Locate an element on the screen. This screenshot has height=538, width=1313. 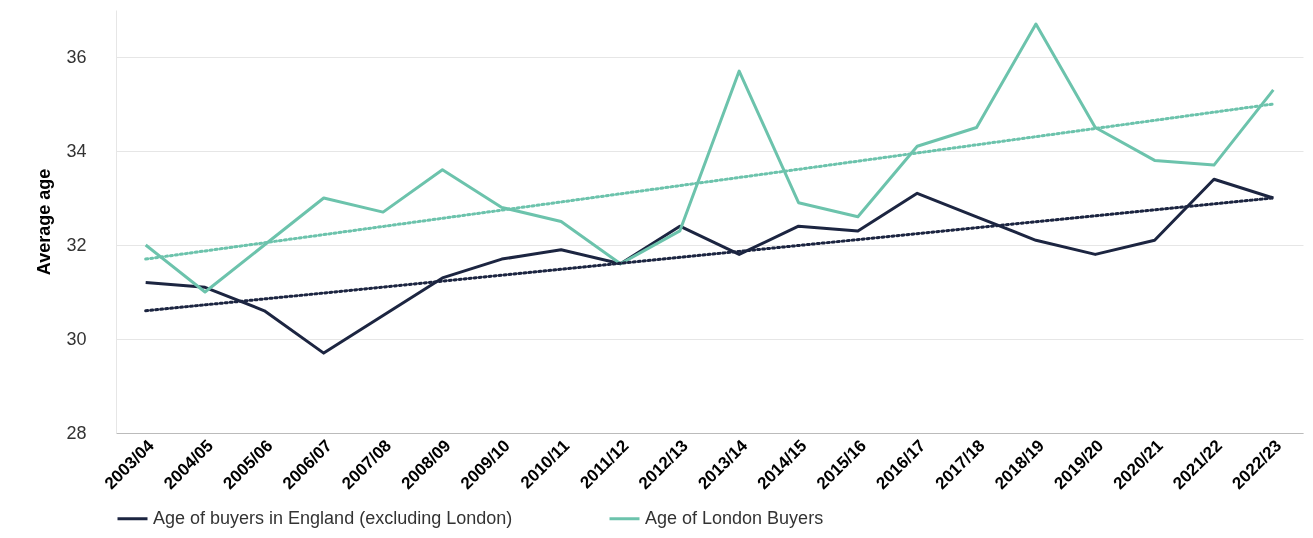
y-tick-label: 36 is located at coordinates (76, 56).